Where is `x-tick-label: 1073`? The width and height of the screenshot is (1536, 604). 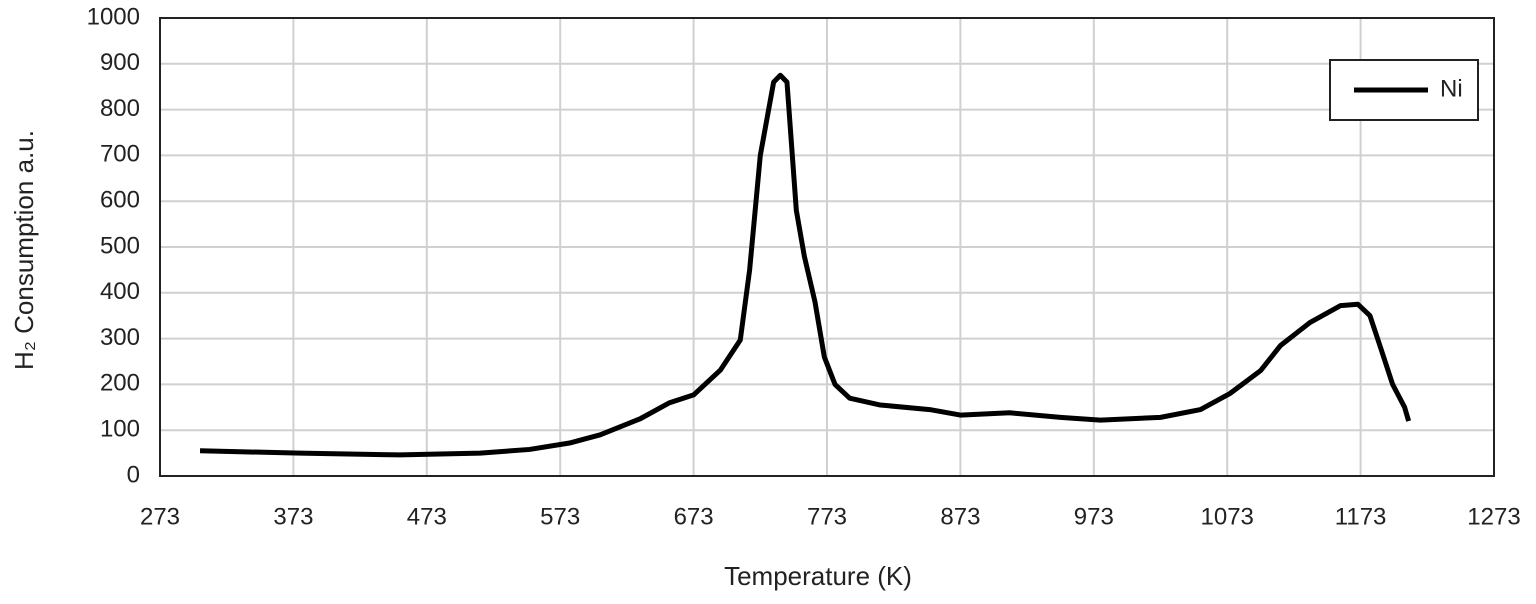 x-tick-label: 1073 is located at coordinates (1227, 516).